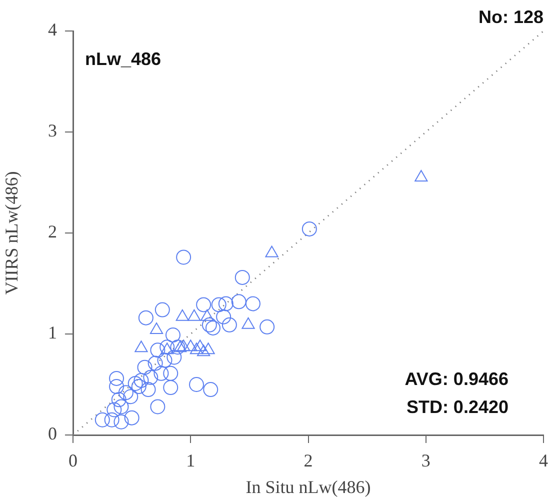 The width and height of the screenshot is (556, 503). What do you see at coordinates (123, 58) in the screenshot?
I see `annotation: nLw_486` at bounding box center [123, 58].